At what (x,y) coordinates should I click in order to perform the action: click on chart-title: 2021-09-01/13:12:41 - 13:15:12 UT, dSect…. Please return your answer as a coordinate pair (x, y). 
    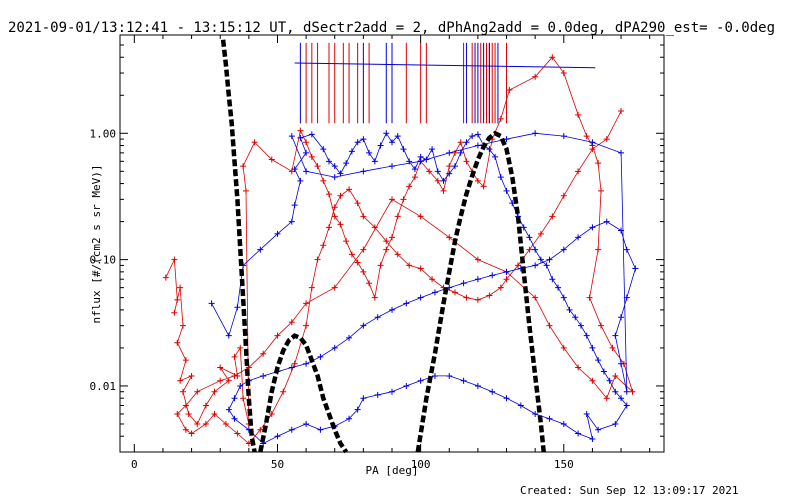
    Looking at the image, I should click on (391, 28).